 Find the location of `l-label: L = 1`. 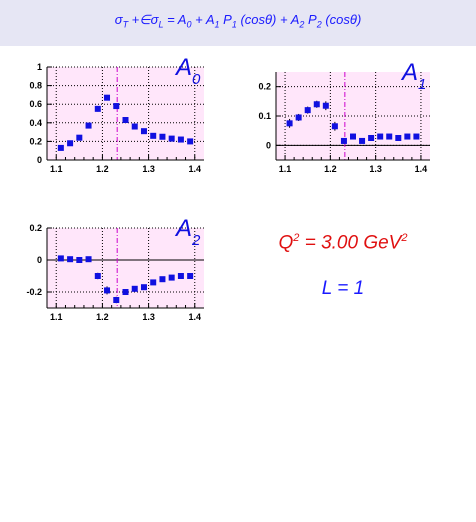

l-label: L = 1 is located at coordinates (343, 288).